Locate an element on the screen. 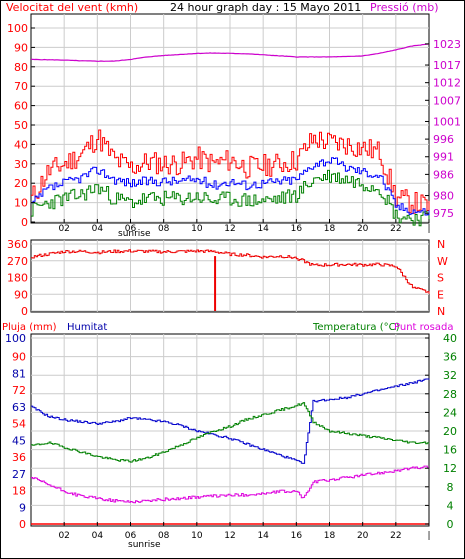 The image size is (465, 559). p2-ltick-label-0: 0 is located at coordinates (24, 311).